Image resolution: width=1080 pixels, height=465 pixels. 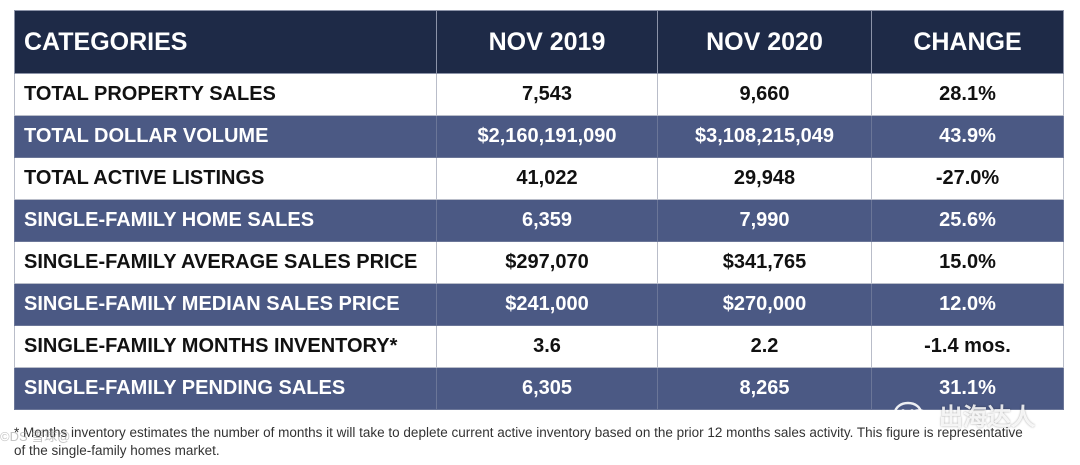 What do you see at coordinates (764, 388) in the screenshot?
I see `row-nov-2020-value: 8,265` at bounding box center [764, 388].